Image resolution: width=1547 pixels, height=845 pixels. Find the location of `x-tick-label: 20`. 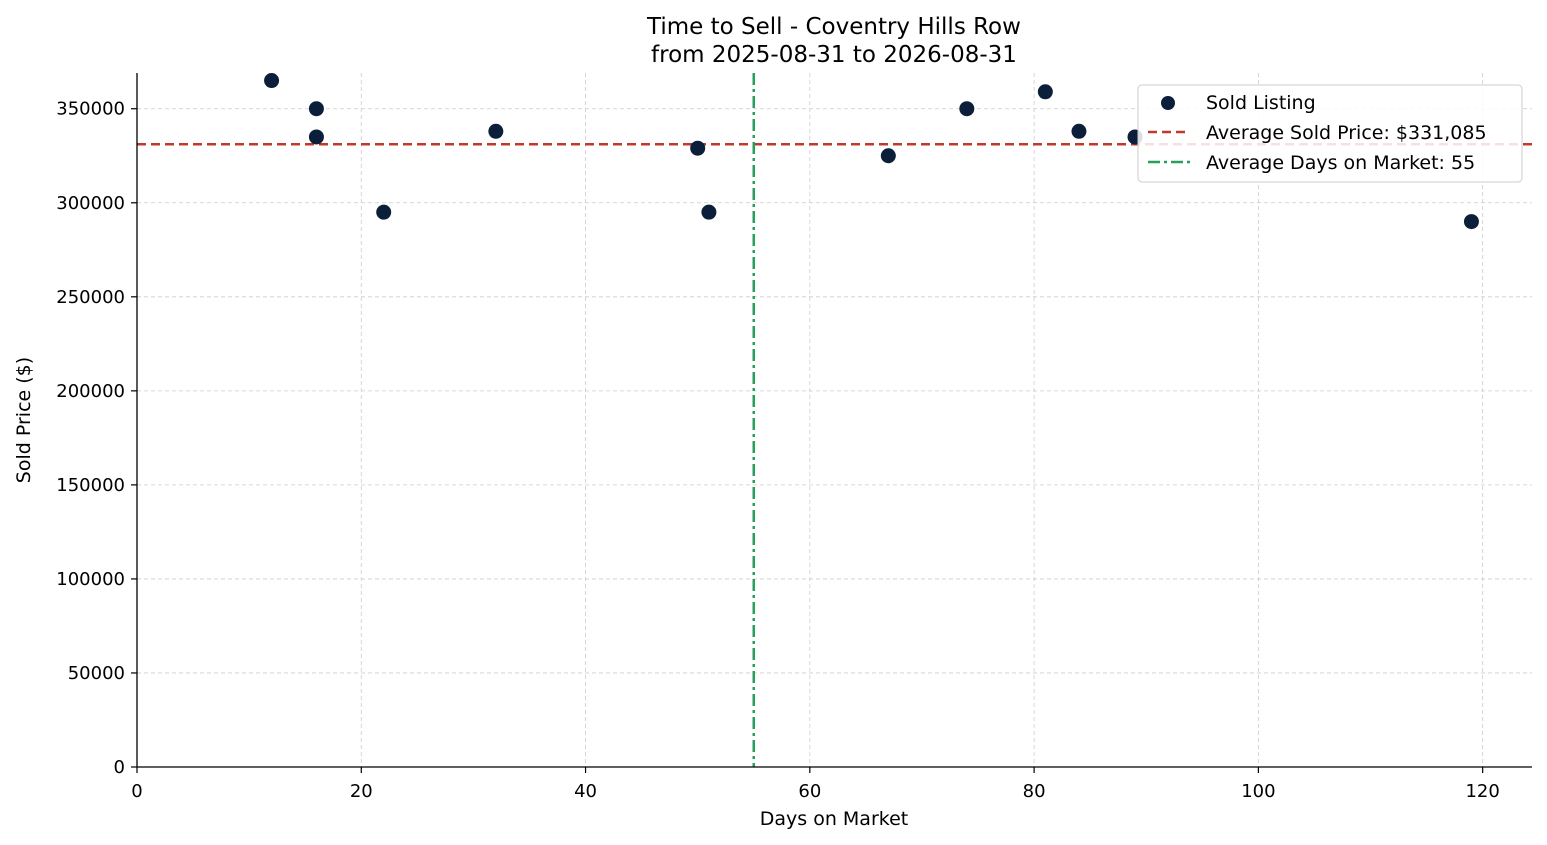

x-tick-label: 20 is located at coordinates (361, 791).